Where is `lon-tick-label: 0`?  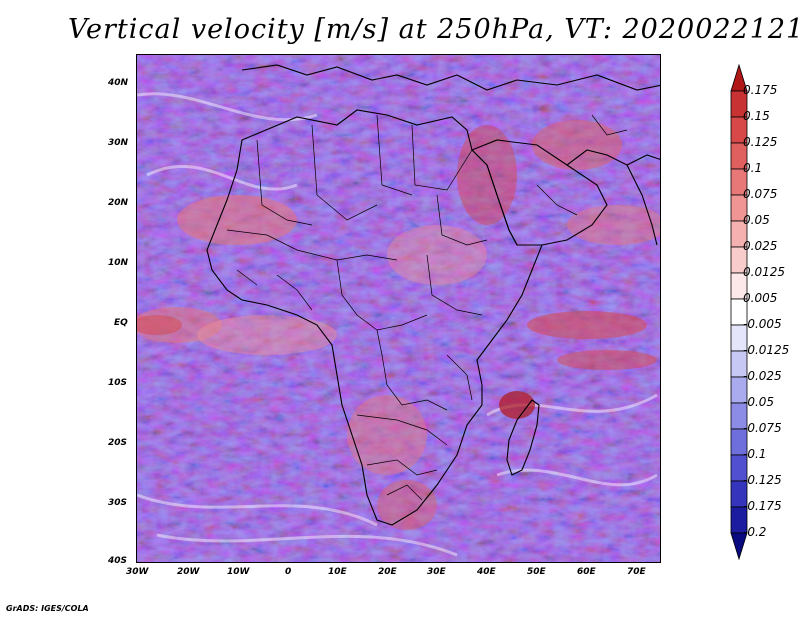 lon-tick-label: 0 is located at coordinates (288, 572).